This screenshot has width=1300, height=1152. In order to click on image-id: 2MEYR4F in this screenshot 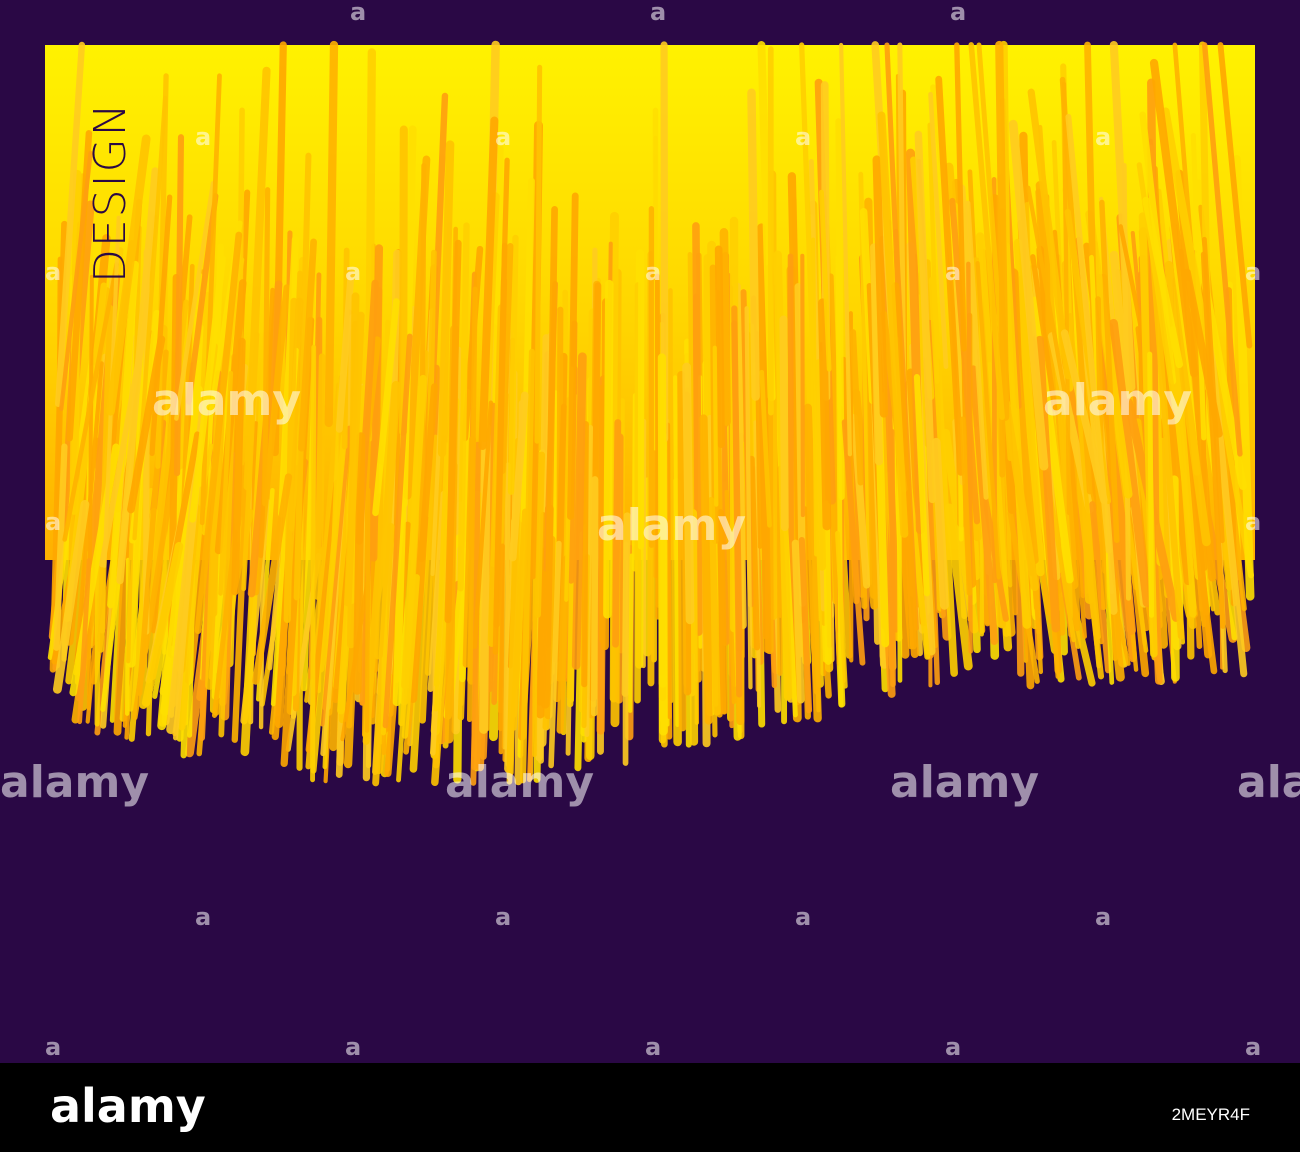, I will do `click(1211, 1114)`.